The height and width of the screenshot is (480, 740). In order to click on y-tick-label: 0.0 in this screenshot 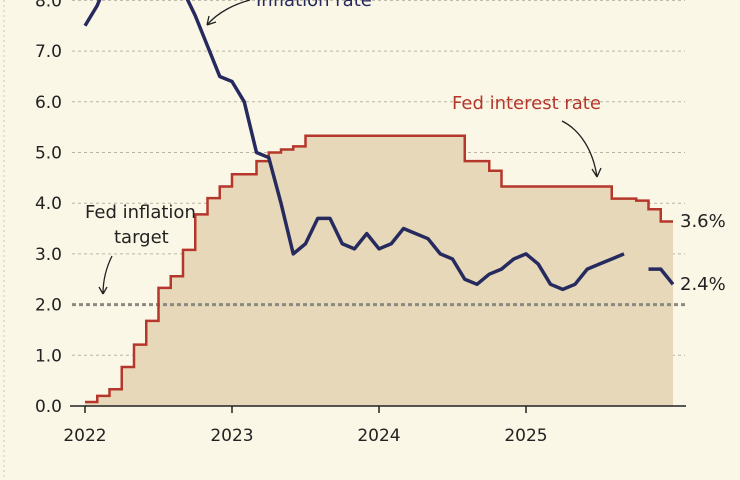, I will do `click(48, 407)`.